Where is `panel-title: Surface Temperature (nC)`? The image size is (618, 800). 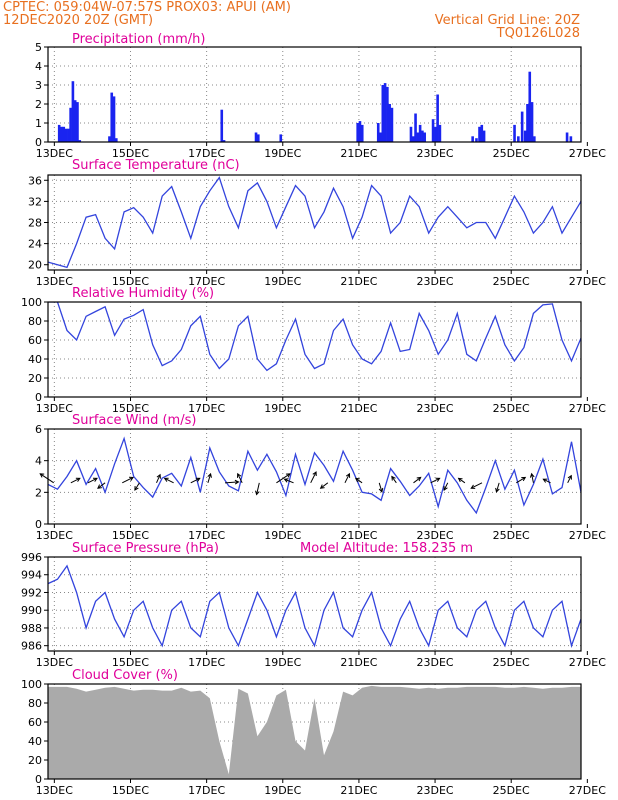
panel-title: Surface Temperature (nC) is located at coordinates (156, 165).